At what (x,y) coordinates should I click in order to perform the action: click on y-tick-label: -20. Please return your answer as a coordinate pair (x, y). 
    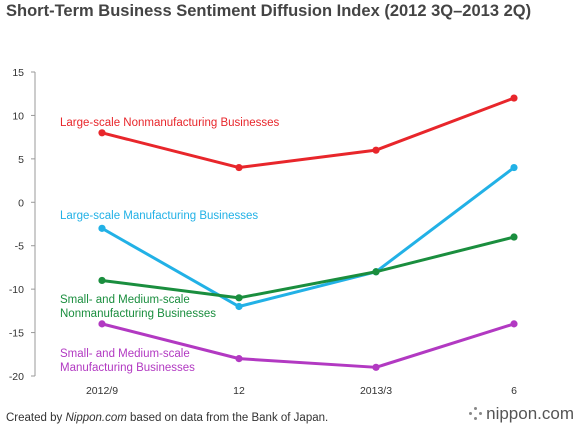
    Looking at the image, I should click on (16, 377).